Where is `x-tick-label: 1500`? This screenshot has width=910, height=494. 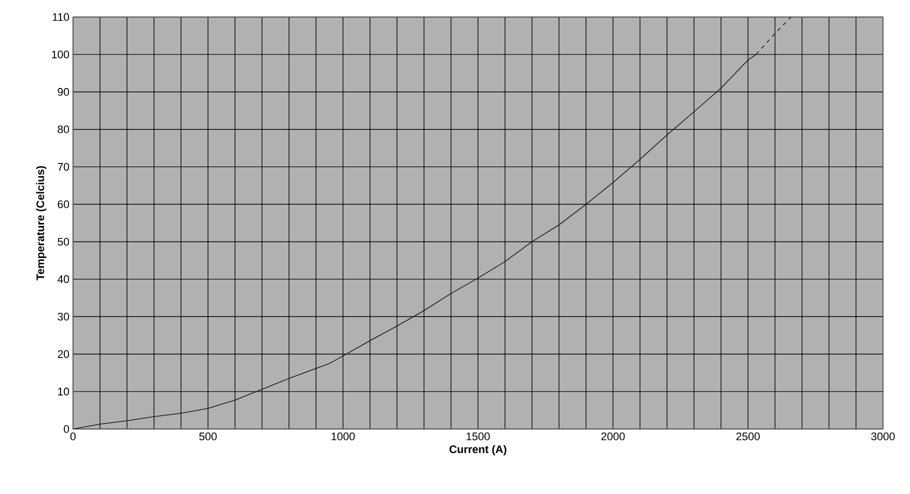
x-tick-label: 1500 is located at coordinates (478, 436).